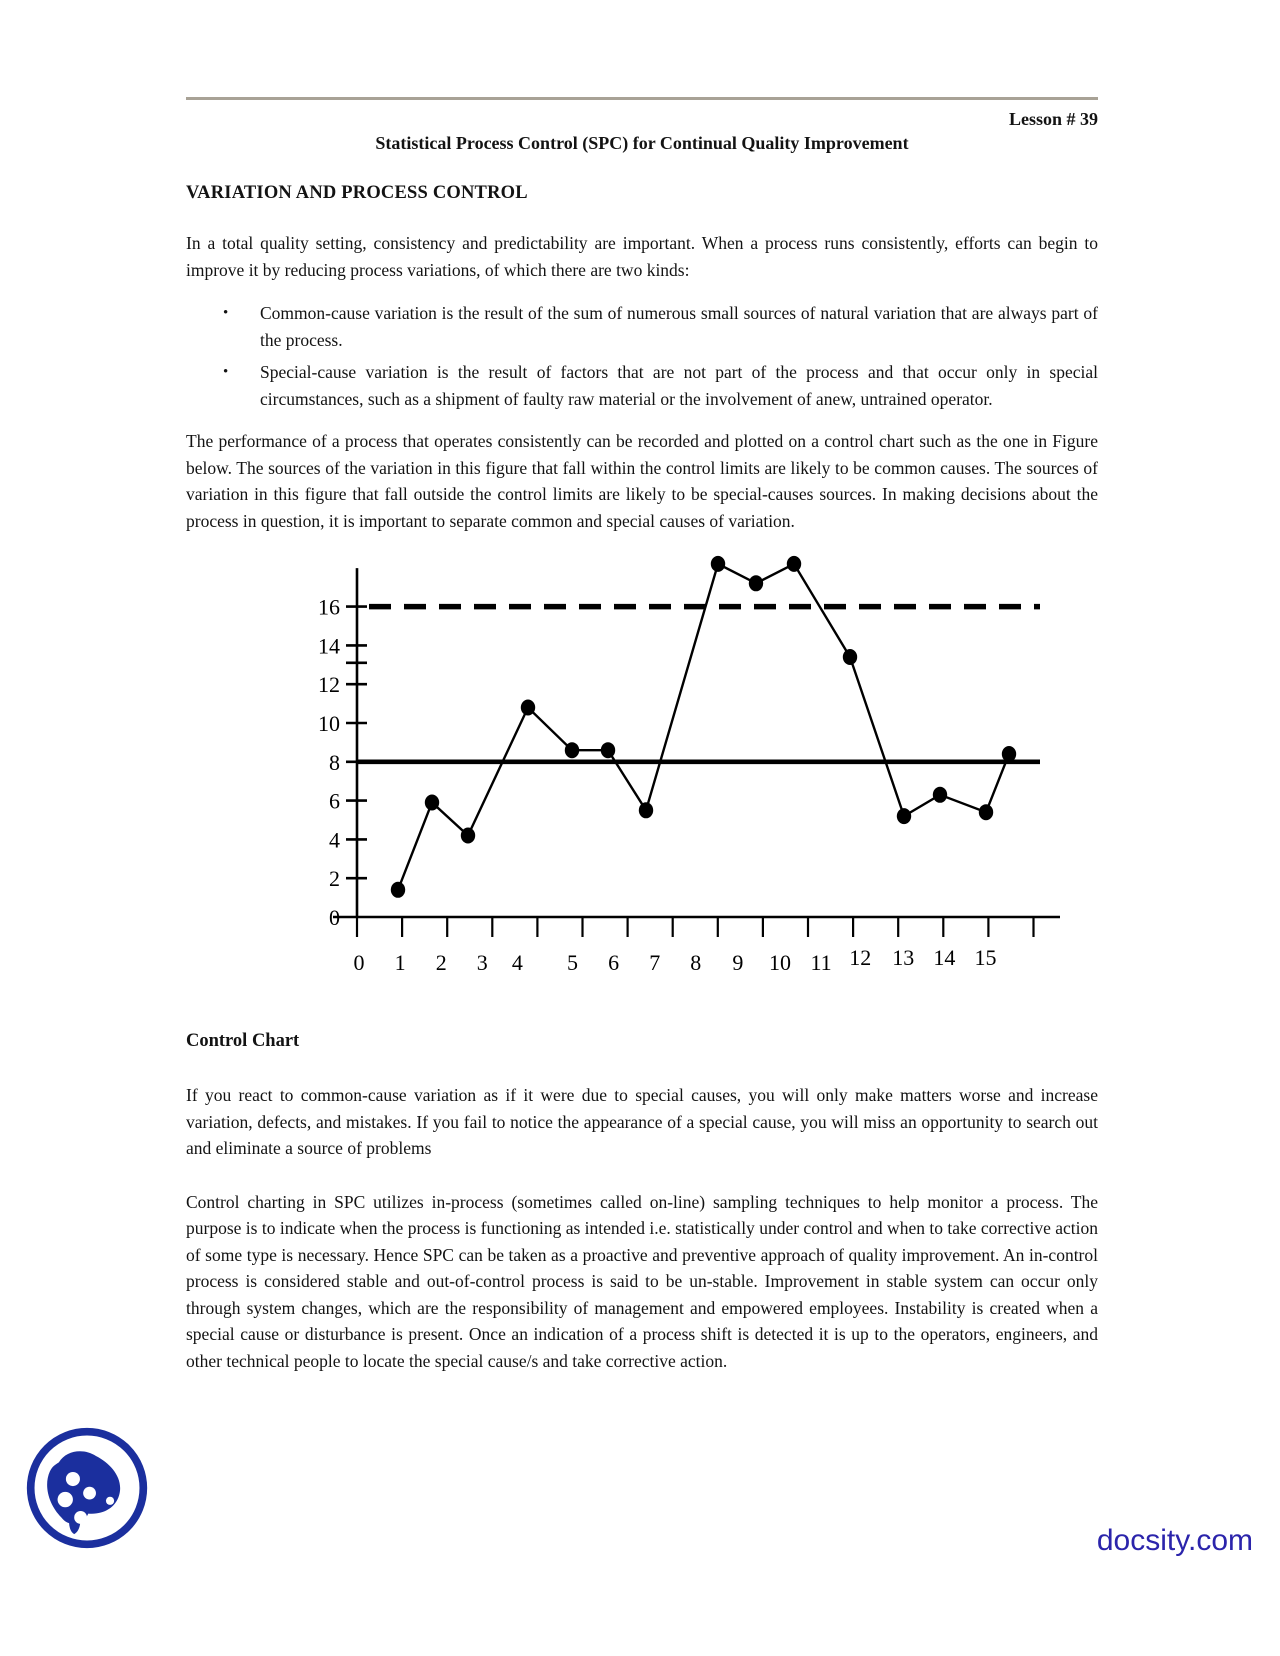  Describe the element at coordinates (87, 1488) in the screenshot. I see `docsity-logo-icon` at that location.